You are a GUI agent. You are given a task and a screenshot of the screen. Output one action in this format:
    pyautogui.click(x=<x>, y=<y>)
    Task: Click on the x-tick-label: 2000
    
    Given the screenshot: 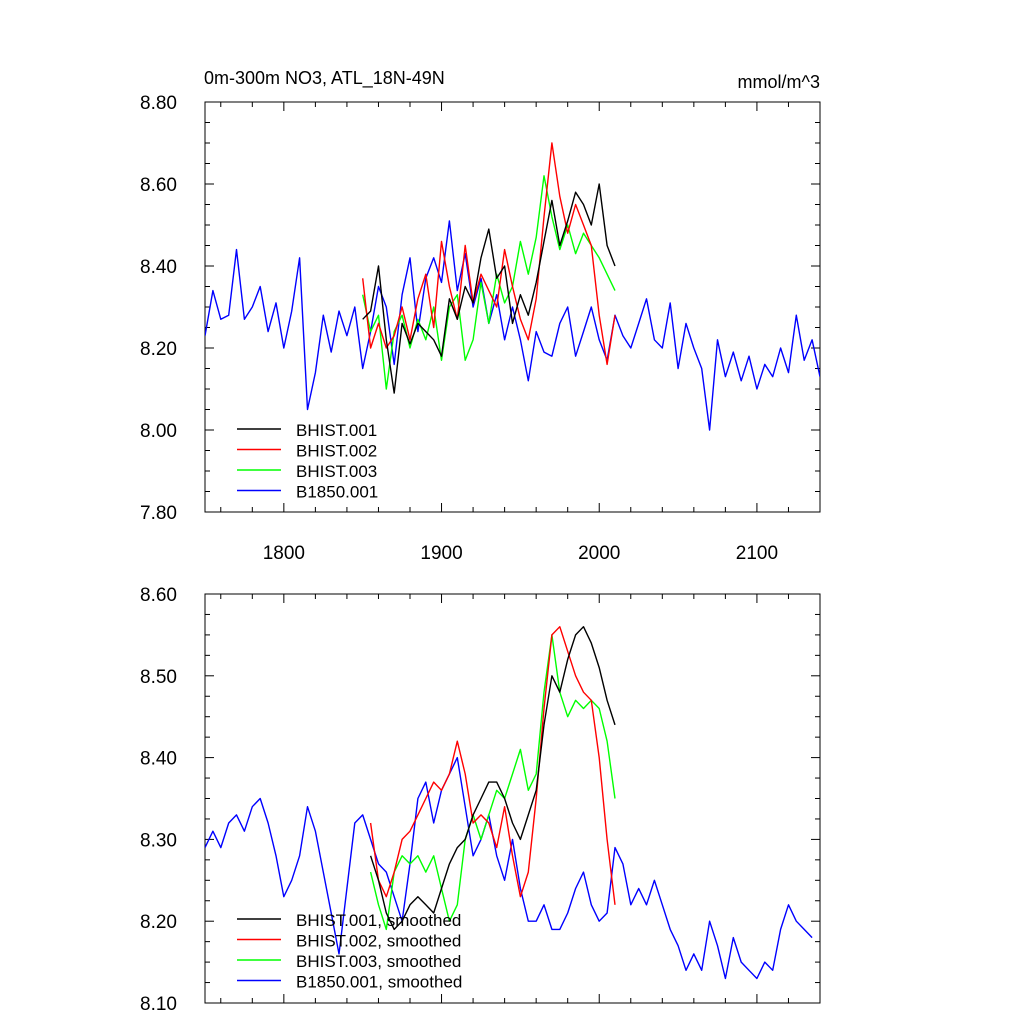 What is the action you would take?
    pyautogui.click(x=599, y=553)
    